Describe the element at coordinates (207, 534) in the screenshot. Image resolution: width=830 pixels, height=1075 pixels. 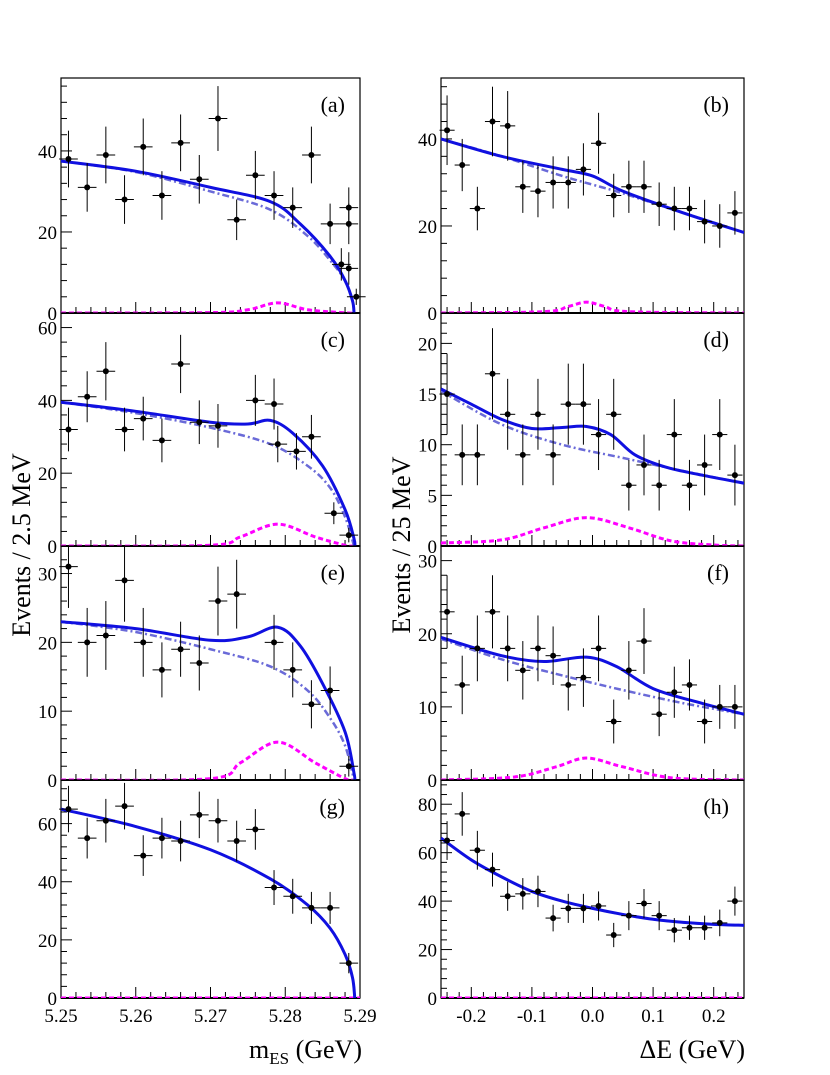
I see `signal-curve` at that location.